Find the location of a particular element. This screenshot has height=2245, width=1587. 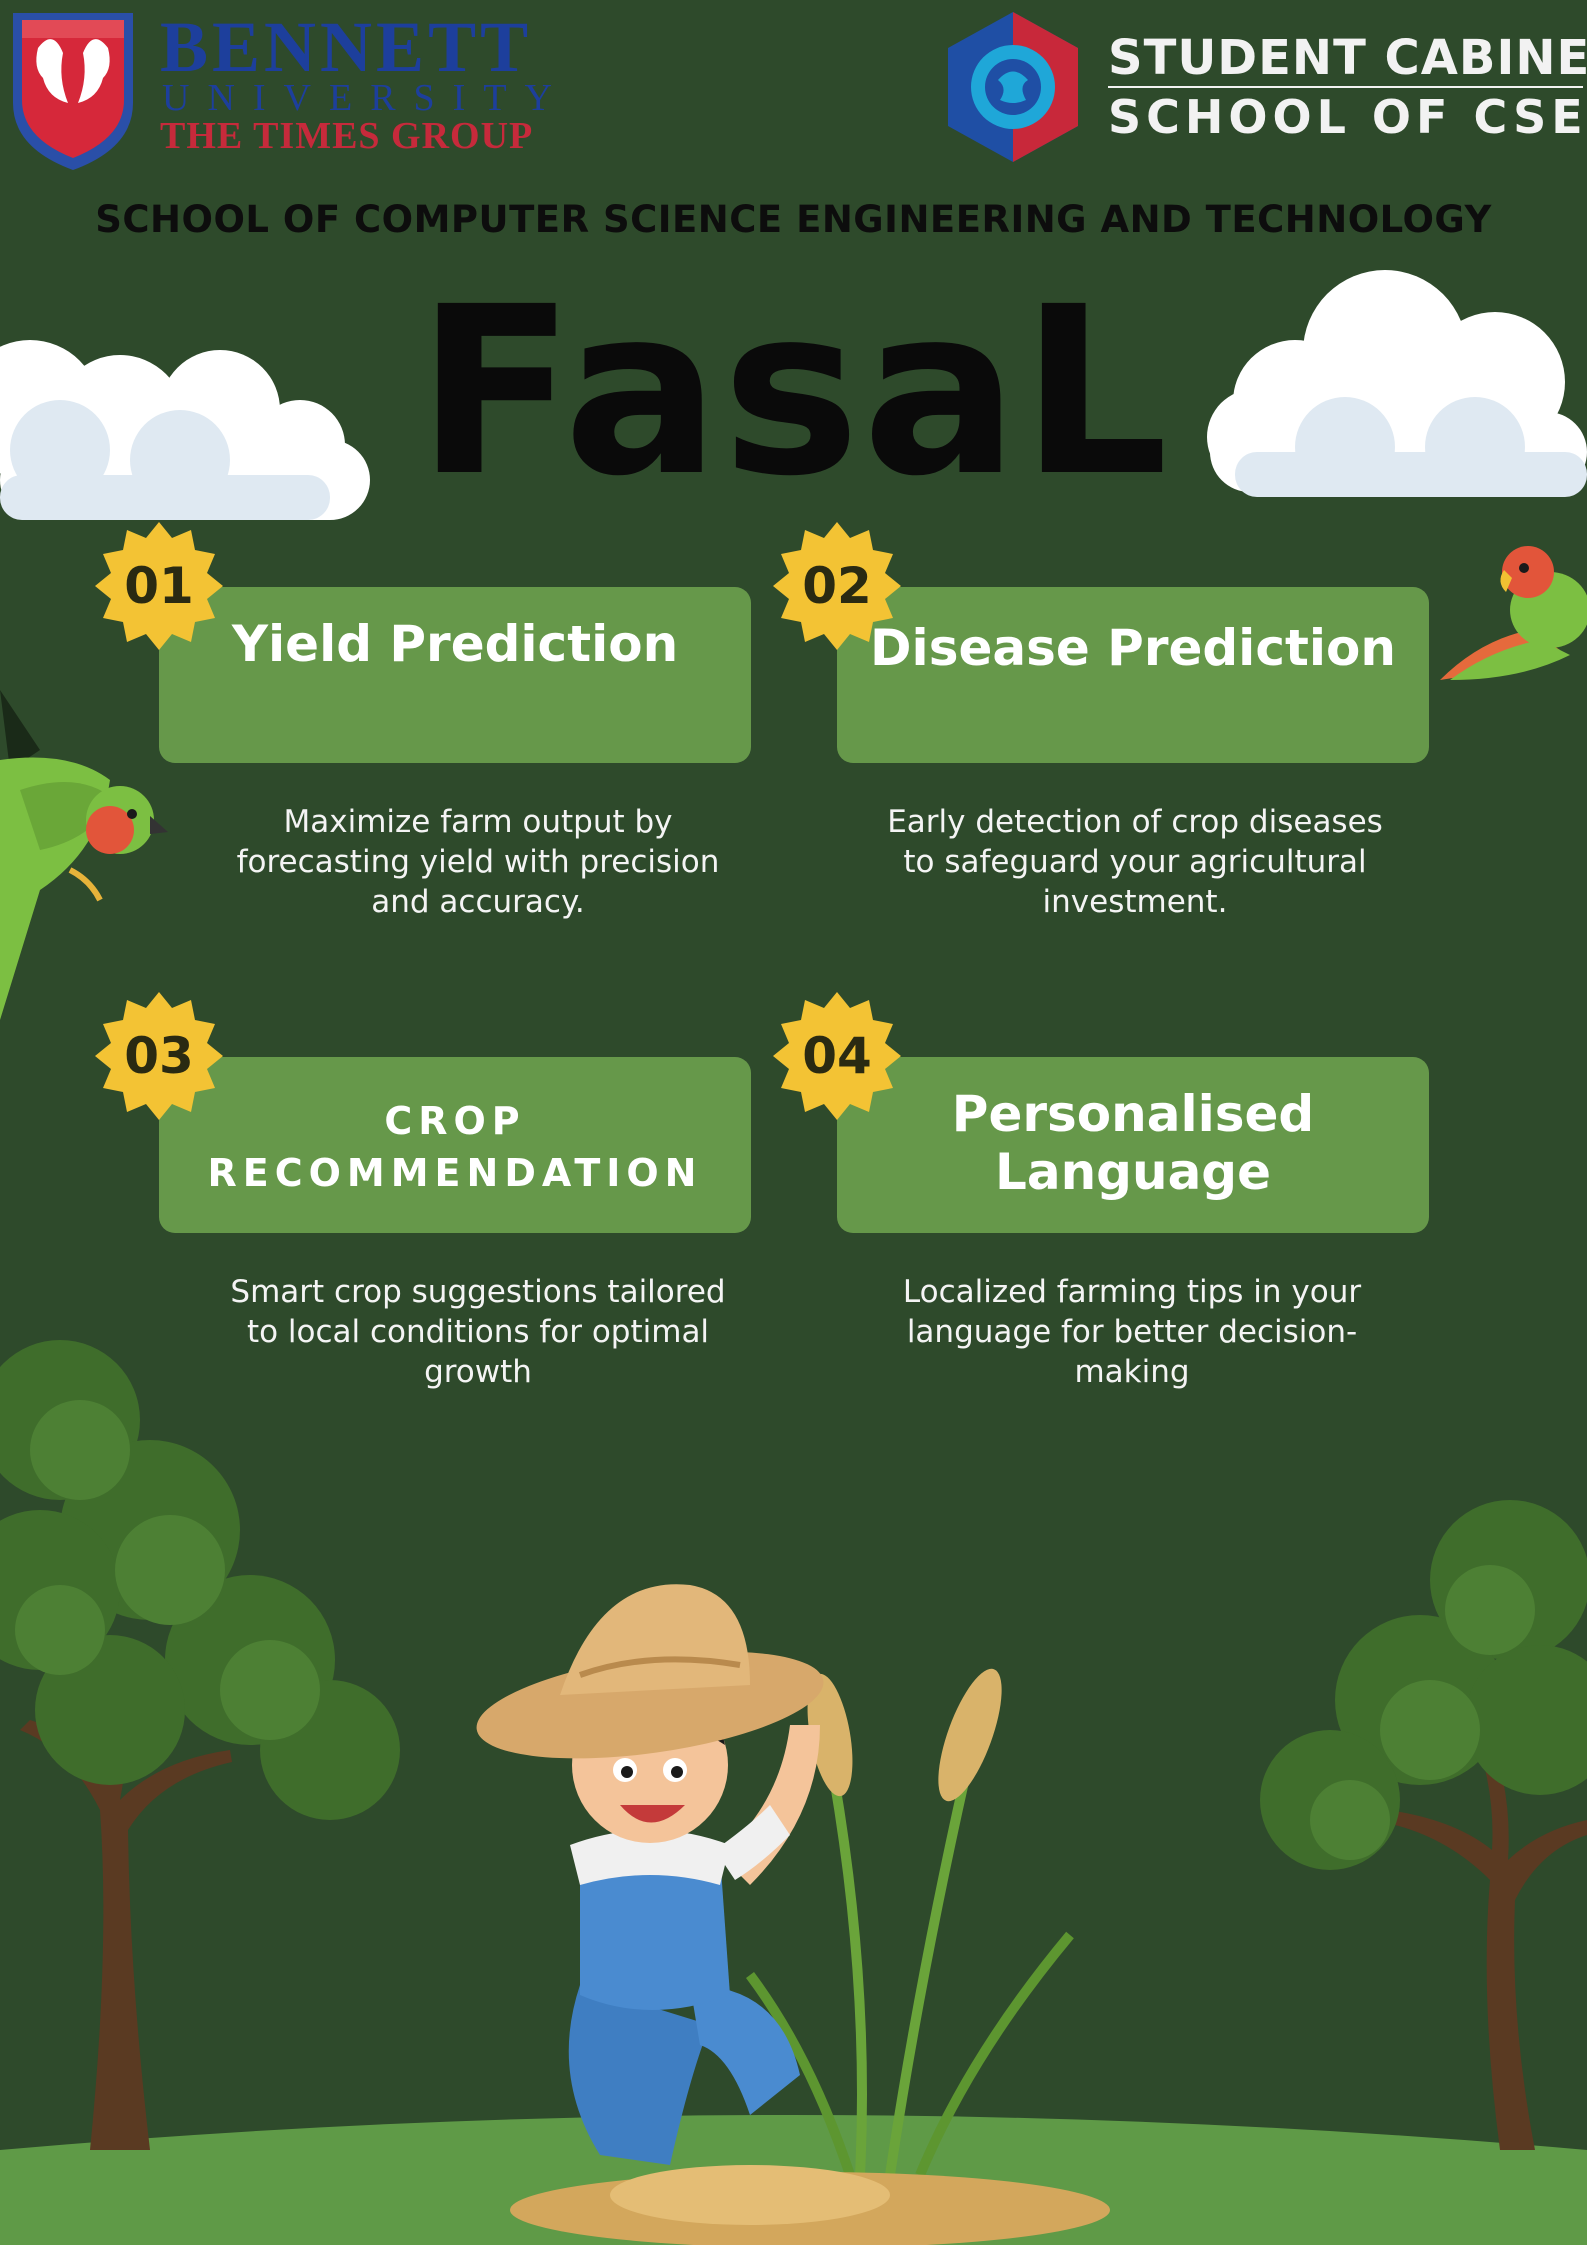

badge-04: 04 is located at coordinates (837, 1056).